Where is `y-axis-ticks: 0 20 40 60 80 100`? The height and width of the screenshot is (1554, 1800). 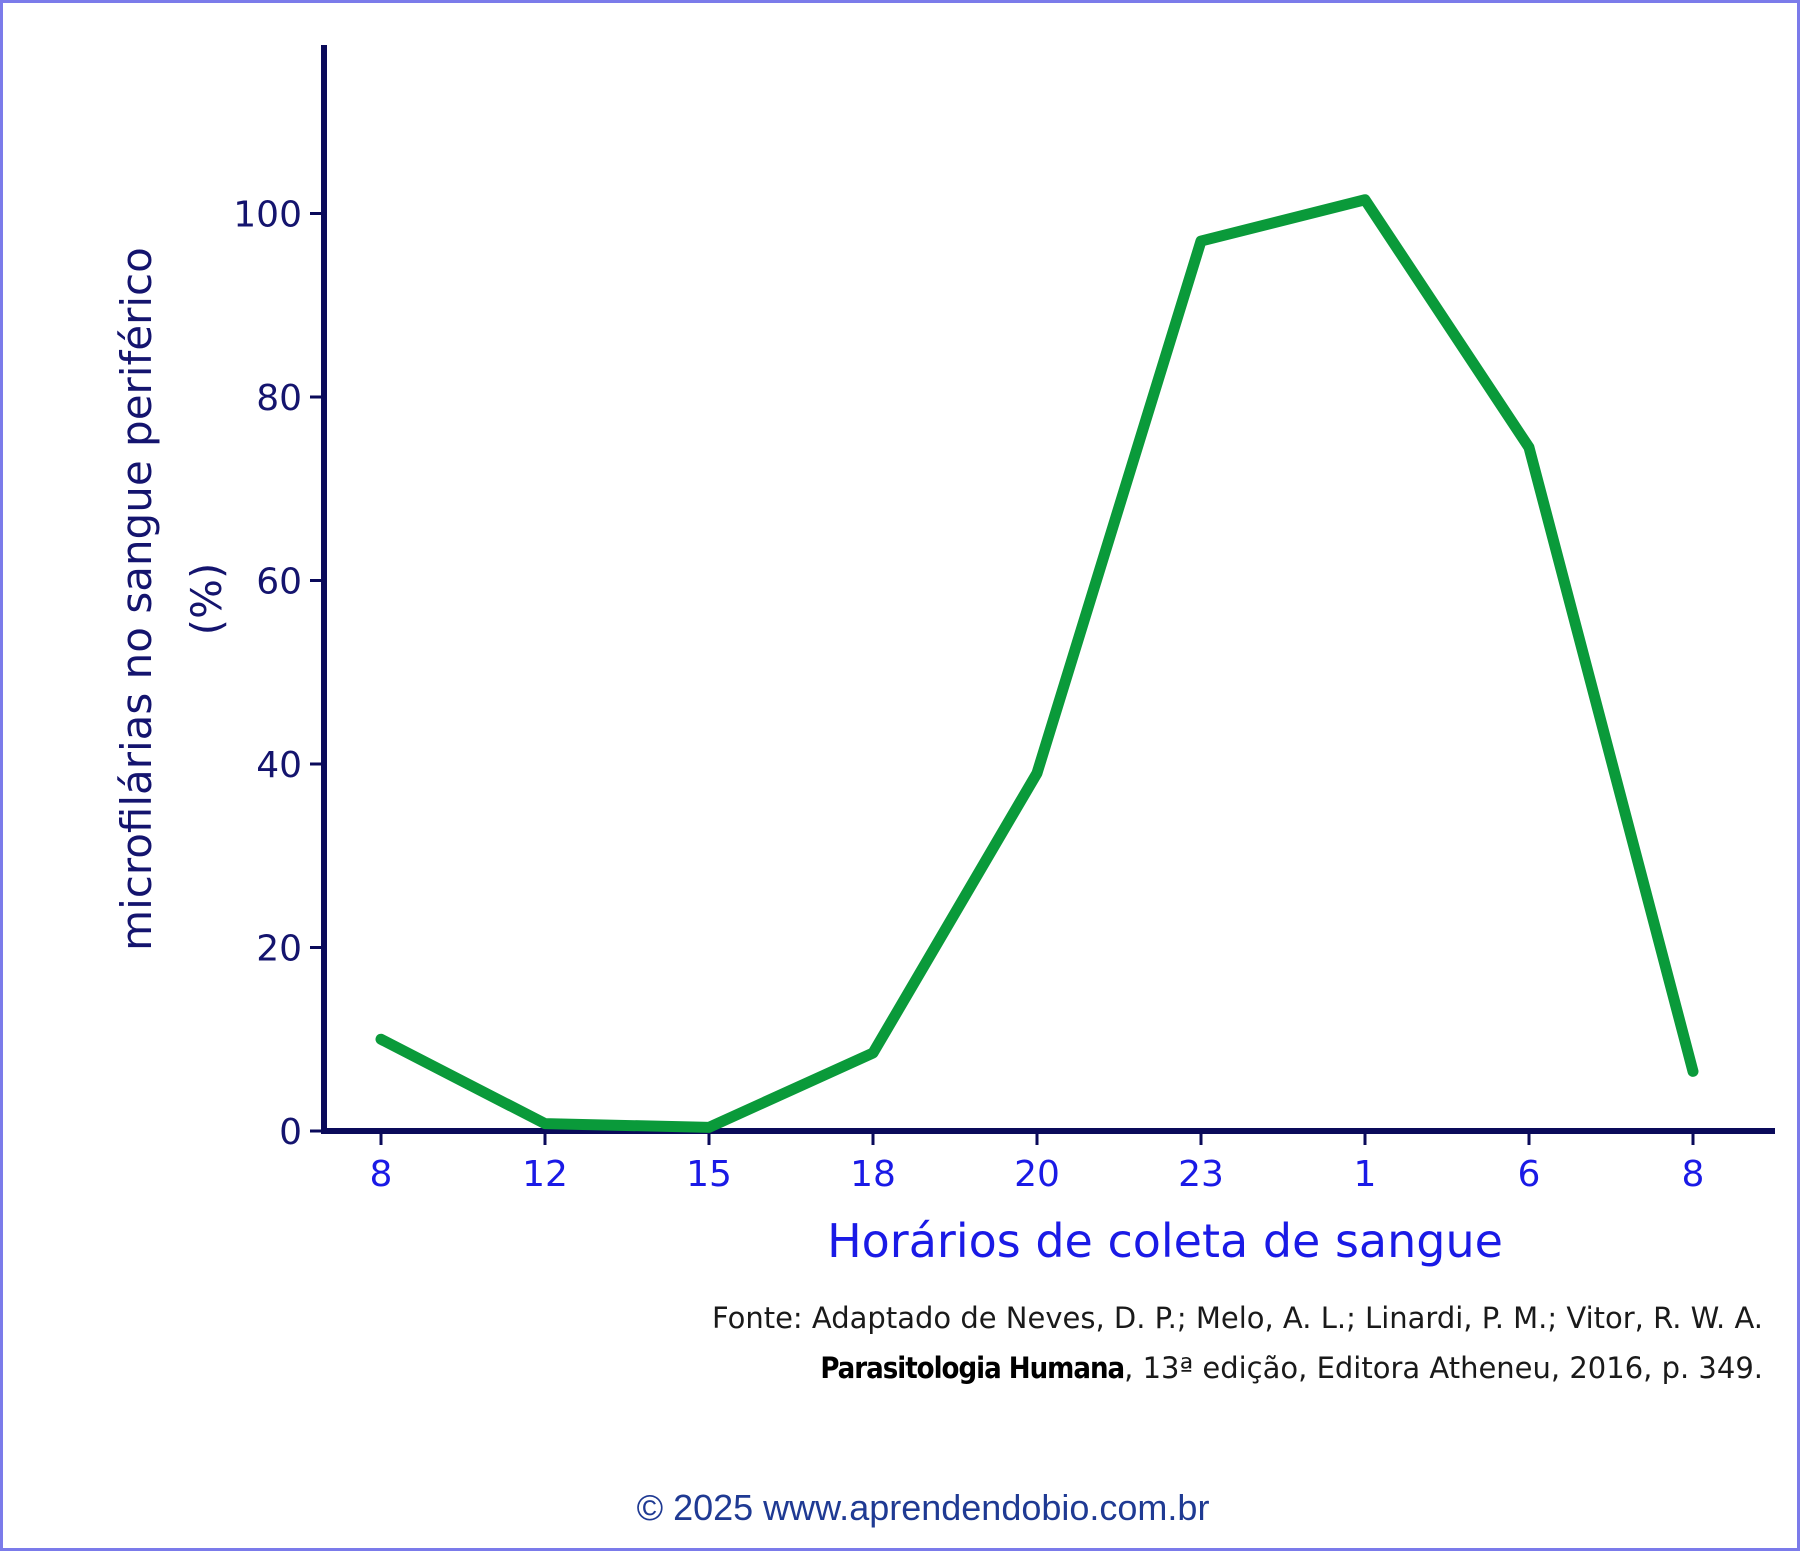
y-axis-ticks: 0 20 40 60 80 100 is located at coordinates (278, 674).